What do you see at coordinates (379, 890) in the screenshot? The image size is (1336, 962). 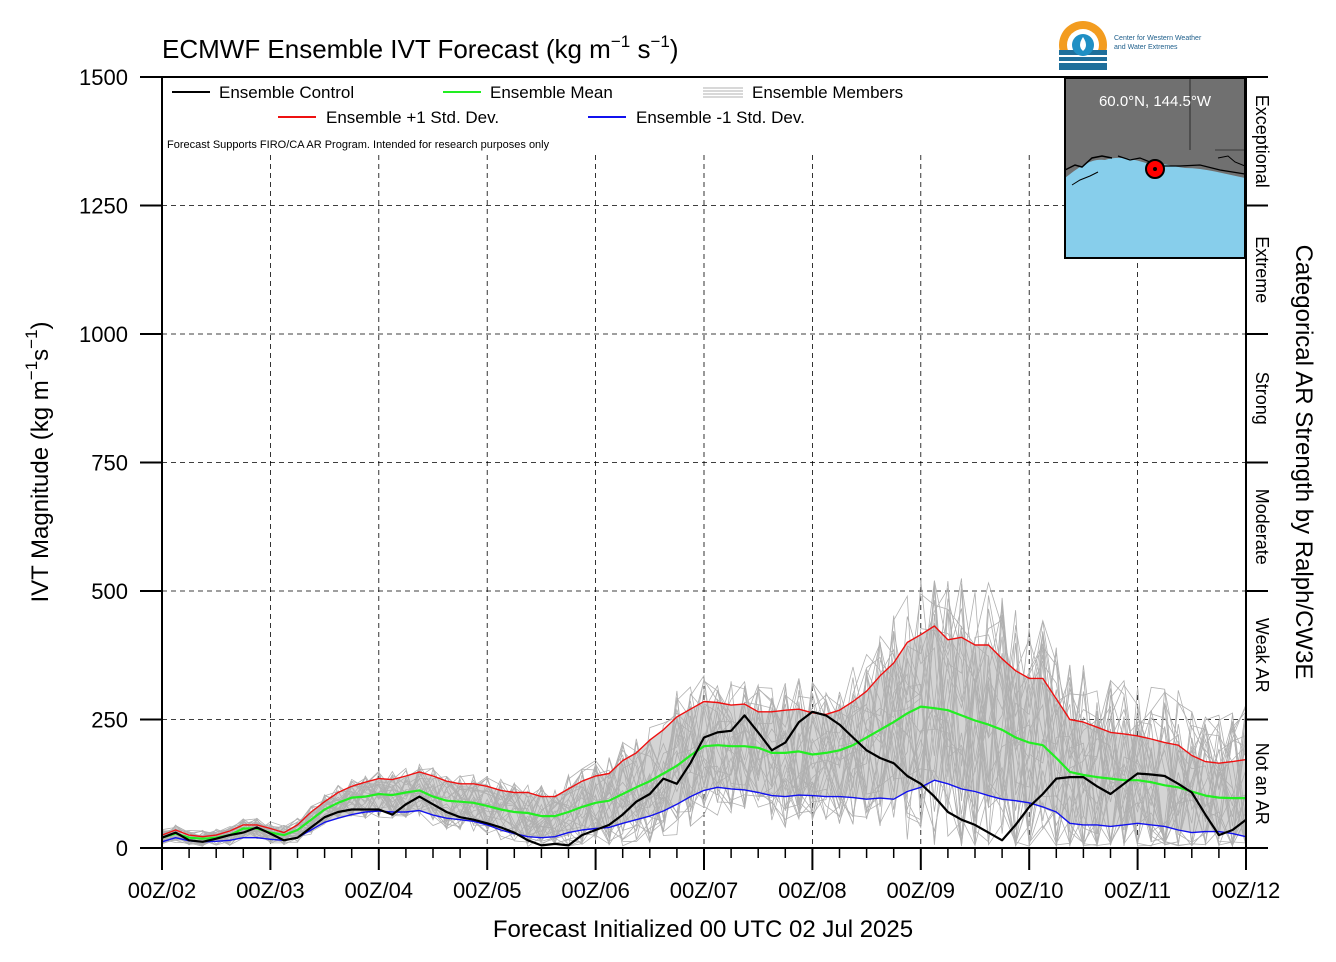 I see `x-tick-label: 00Z/04` at bounding box center [379, 890].